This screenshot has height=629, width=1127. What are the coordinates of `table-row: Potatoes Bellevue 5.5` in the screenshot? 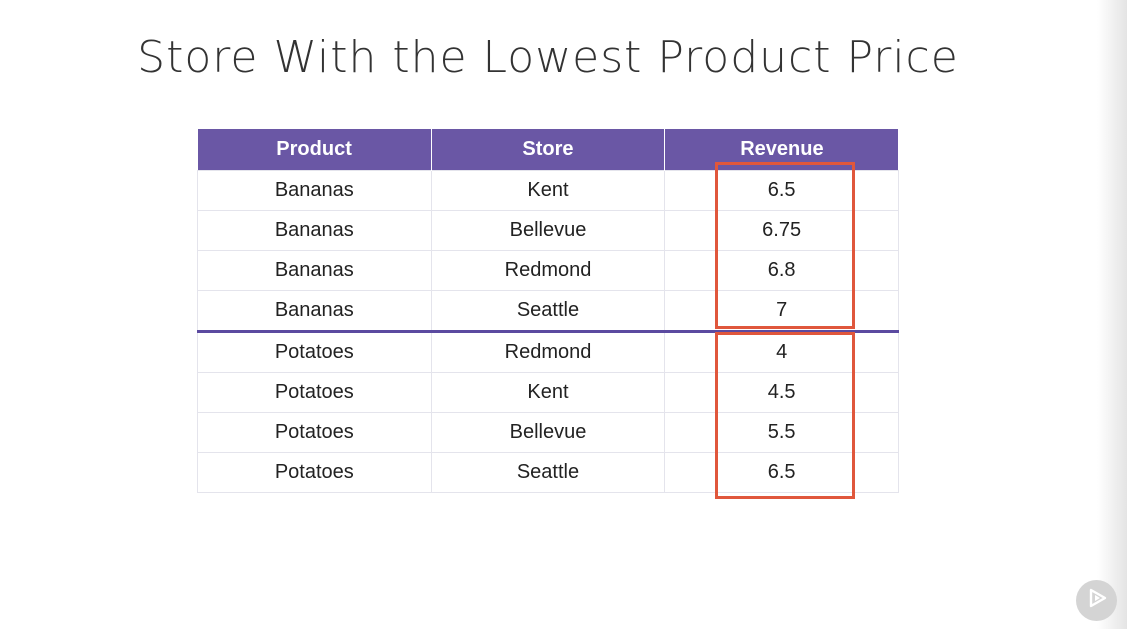 It's located at (548, 432).